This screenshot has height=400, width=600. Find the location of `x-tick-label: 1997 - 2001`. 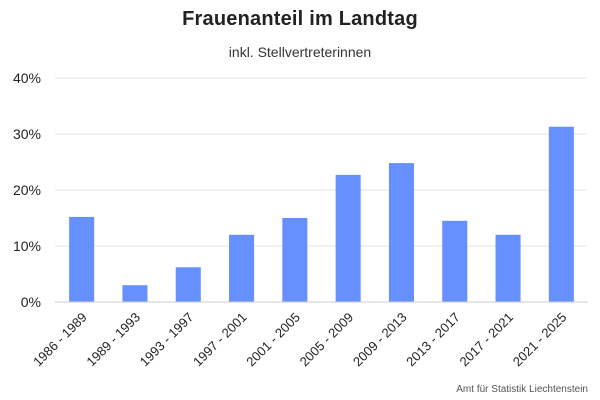

x-tick-label: 1997 - 2001 is located at coordinates (220, 340).